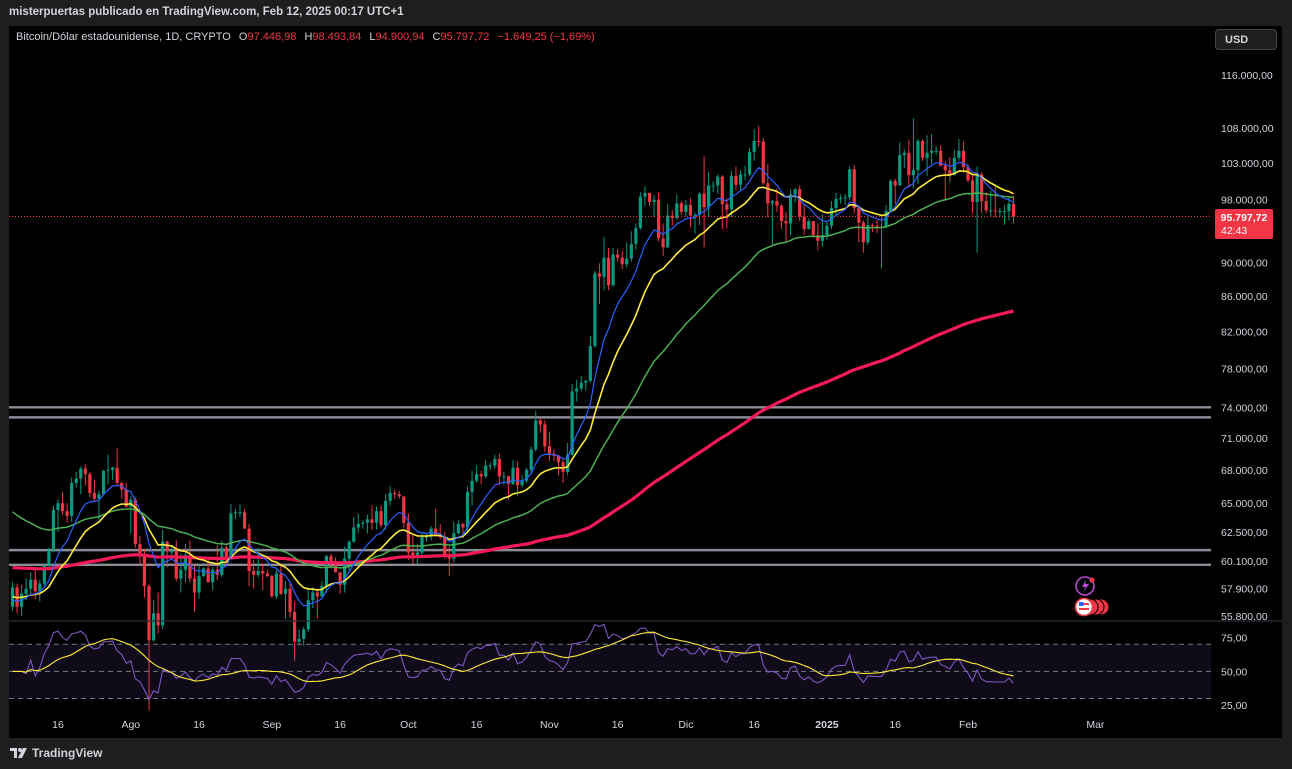 The width and height of the screenshot is (1292, 769). What do you see at coordinates (1092, 596) in the screenshot?
I see `event-icons` at bounding box center [1092, 596].